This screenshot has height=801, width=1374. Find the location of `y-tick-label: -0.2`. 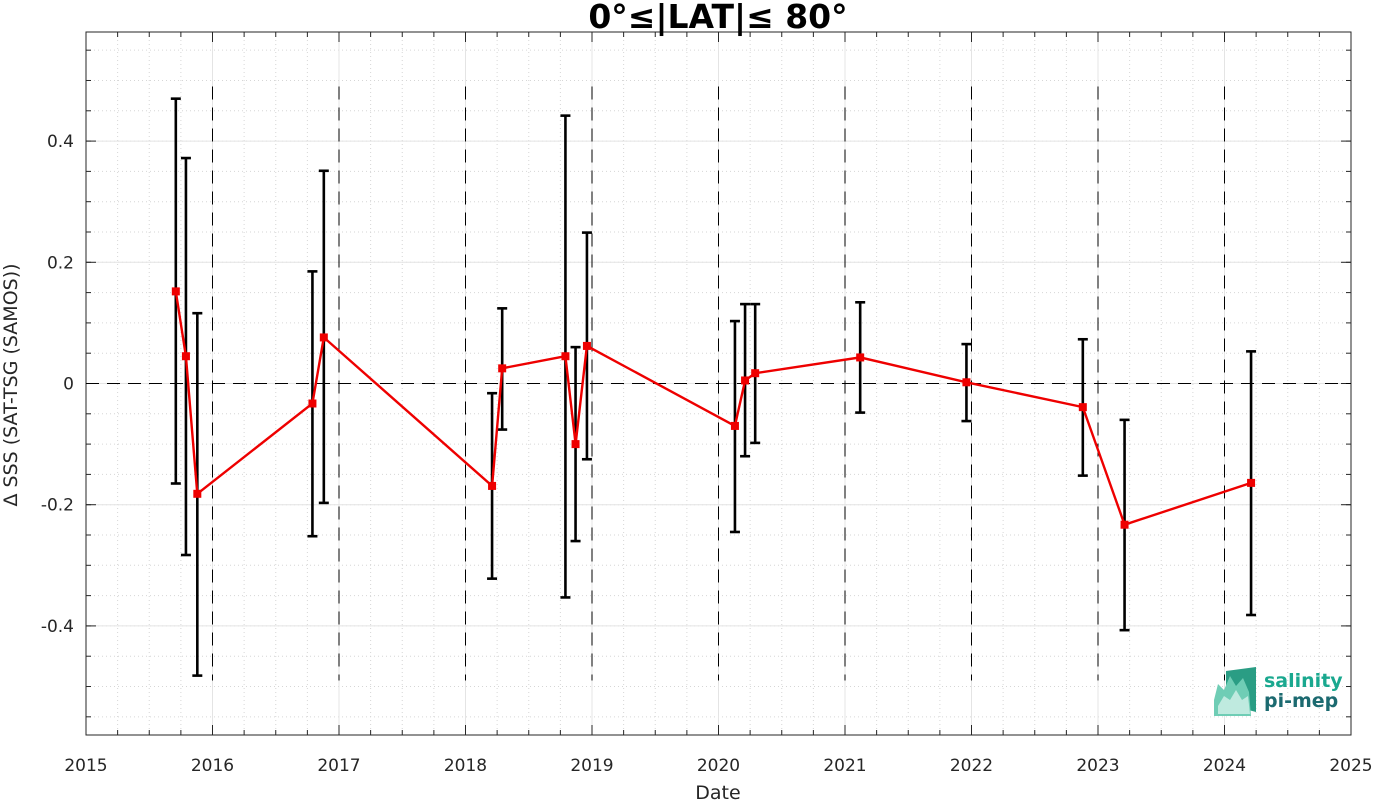

y-tick-label: -0.2 is located at coordinates (57, 506).